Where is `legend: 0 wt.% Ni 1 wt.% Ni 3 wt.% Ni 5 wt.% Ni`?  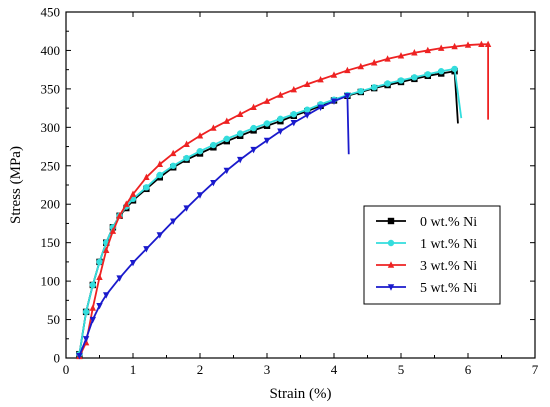 legend: 0 wt.% Ni 1 wt.% Ni 3 wt.% Ni 5 wt.% Ni is located at coordinates (432, 255).